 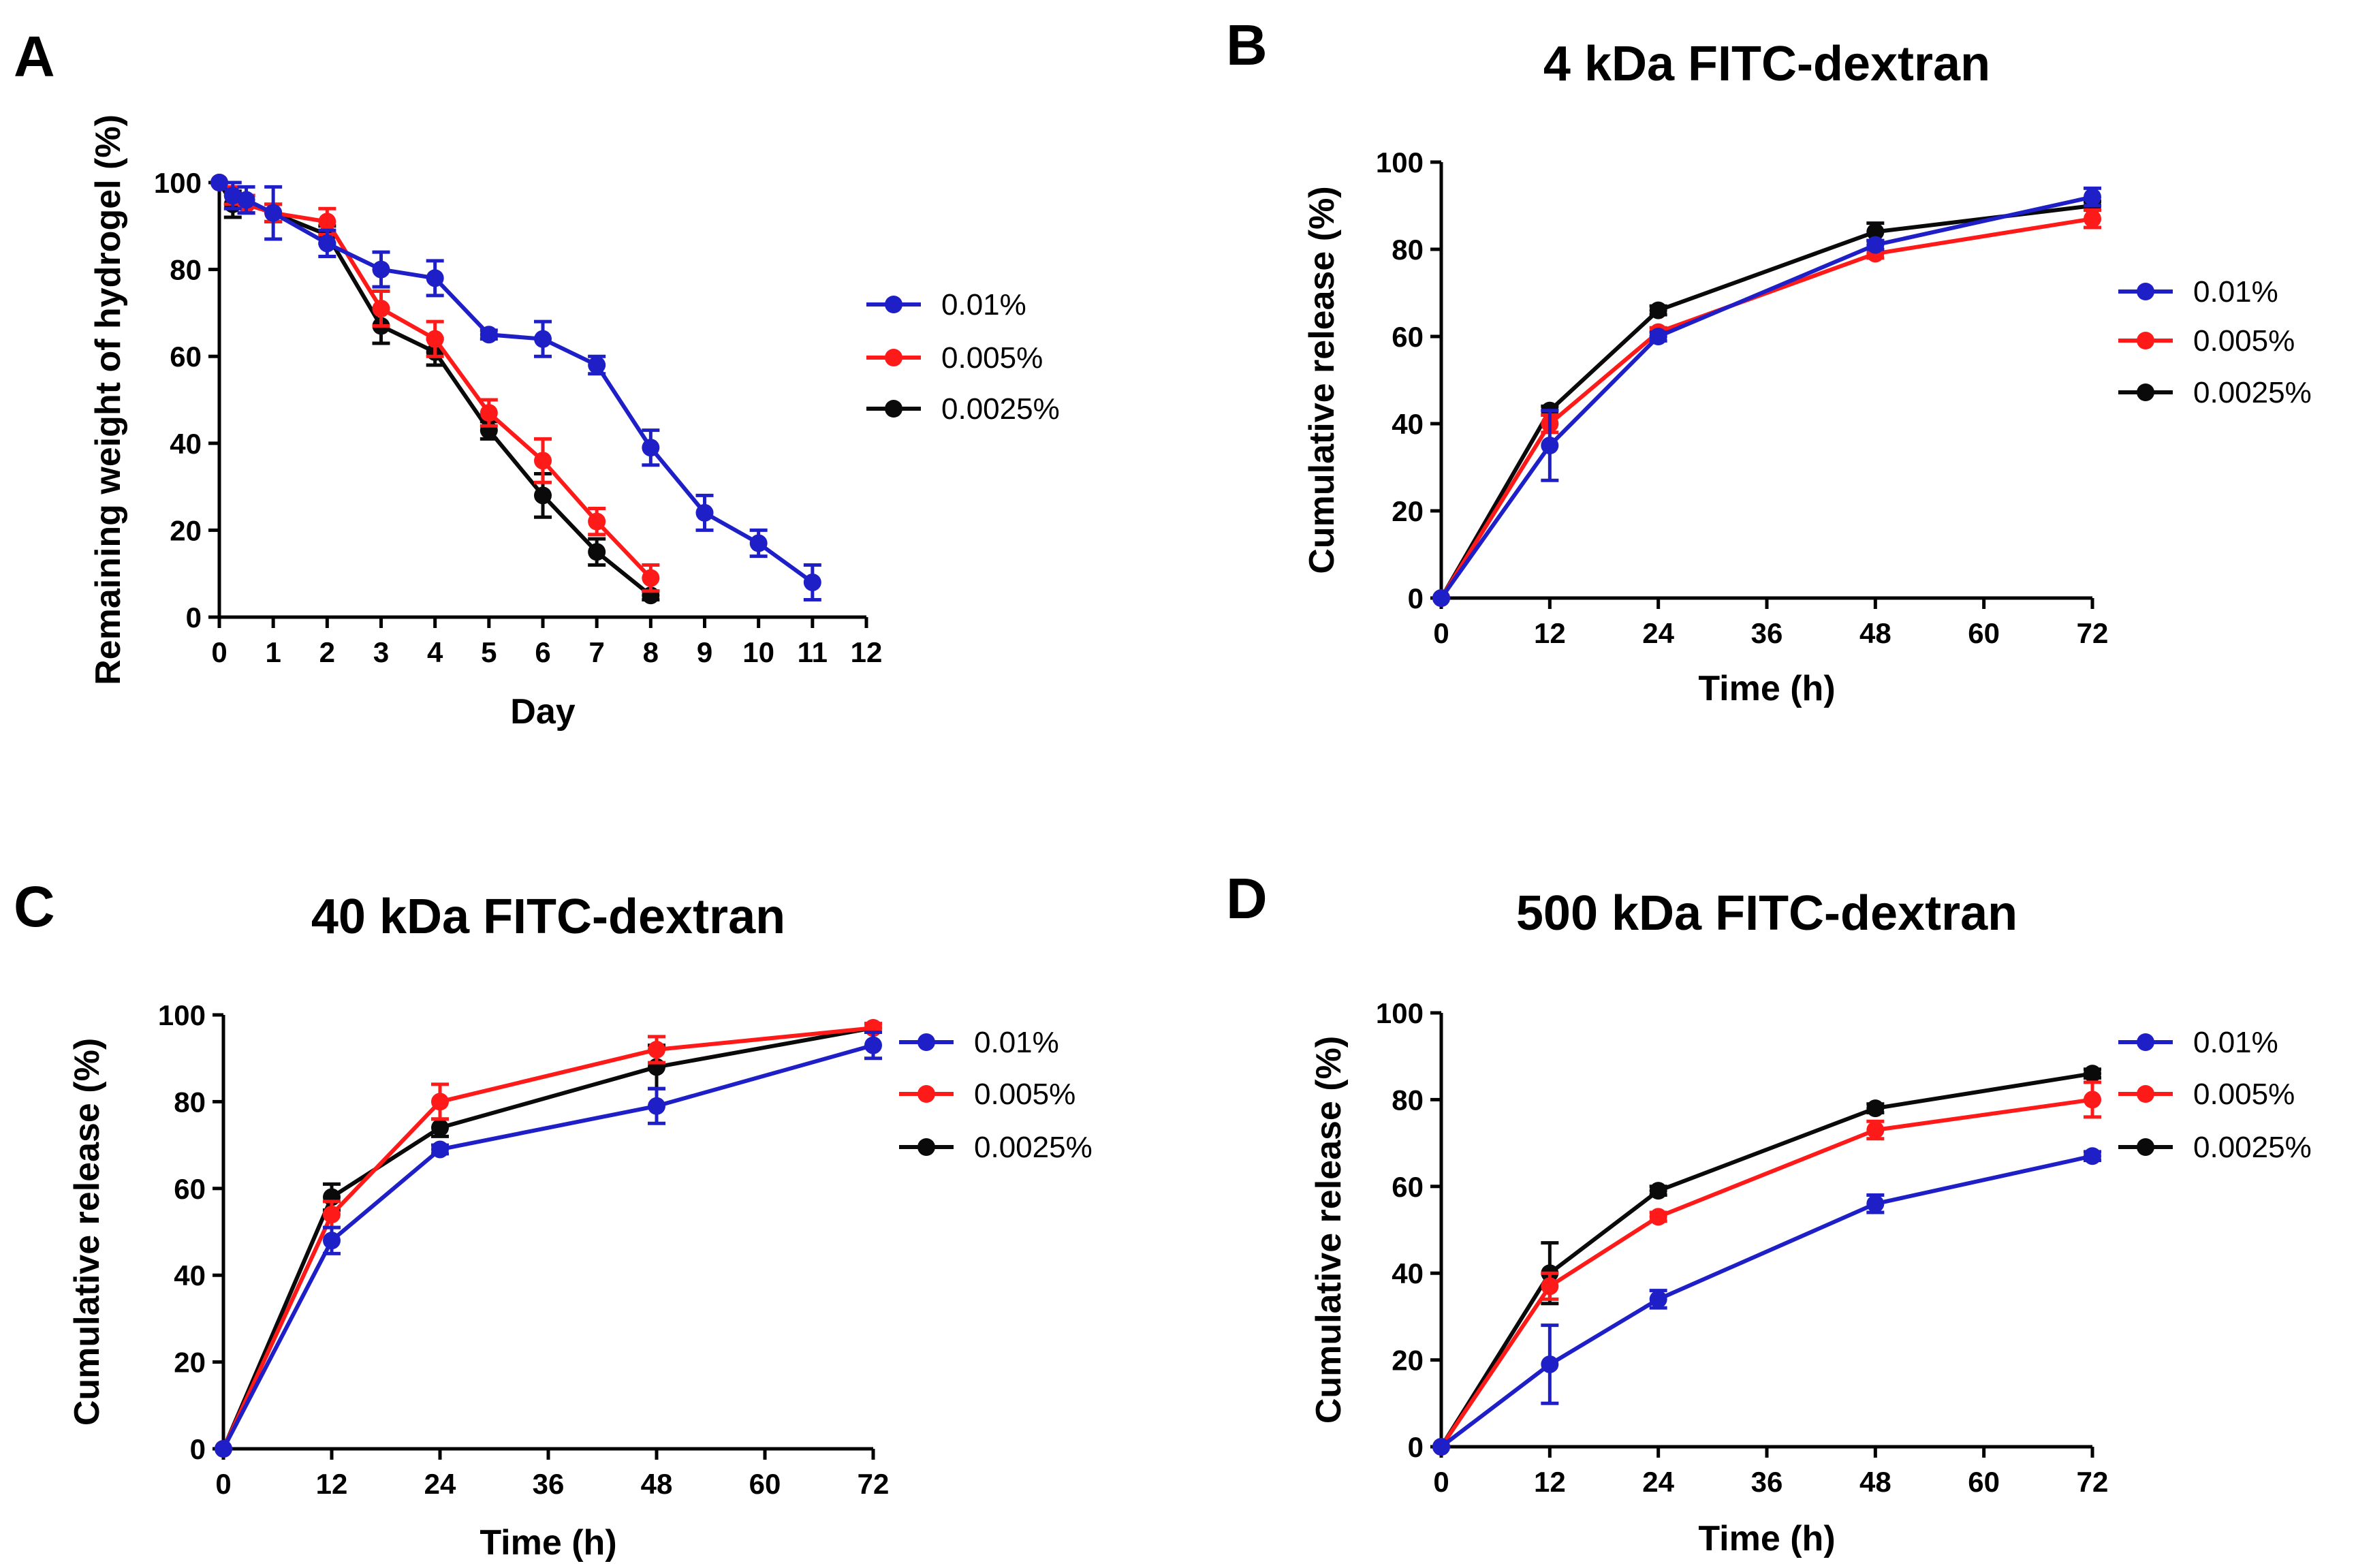 I want to click on x-tick-label: 48, so click(x=657, y=1484).